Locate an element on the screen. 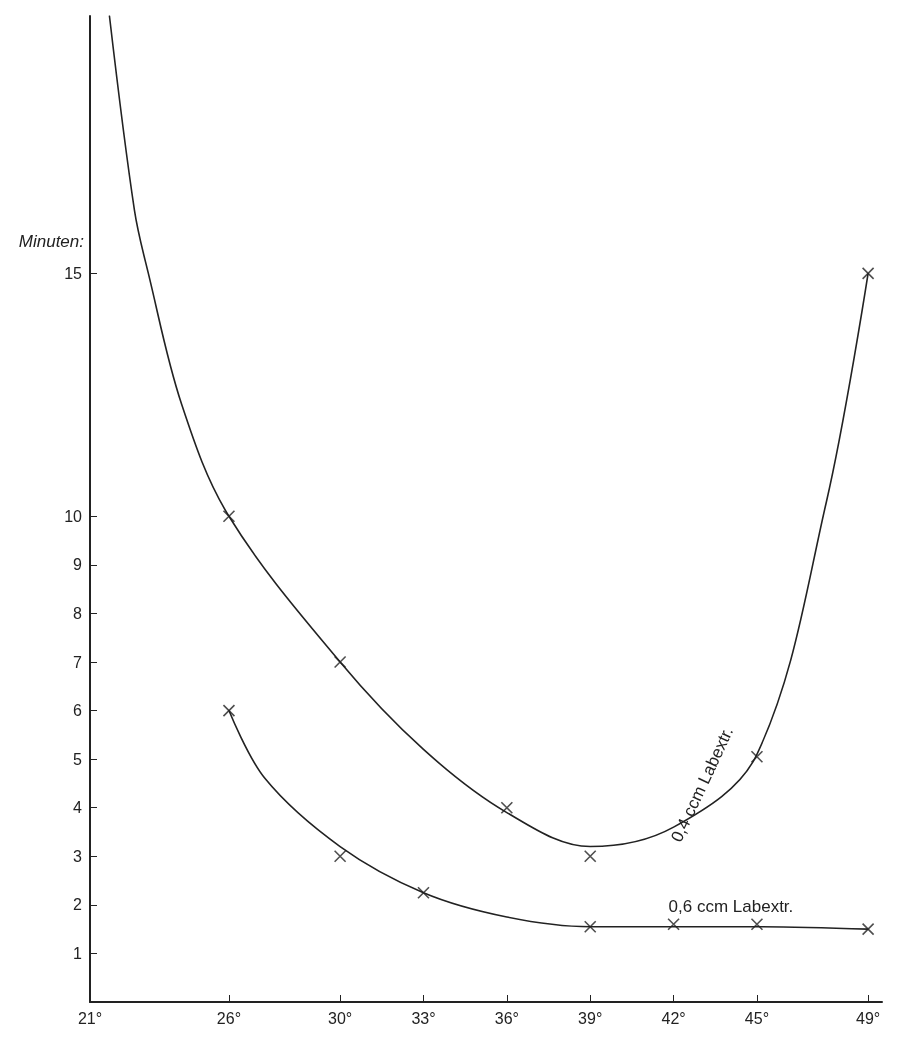  y-tick-label: 3 is located at coordinates (78, 856).